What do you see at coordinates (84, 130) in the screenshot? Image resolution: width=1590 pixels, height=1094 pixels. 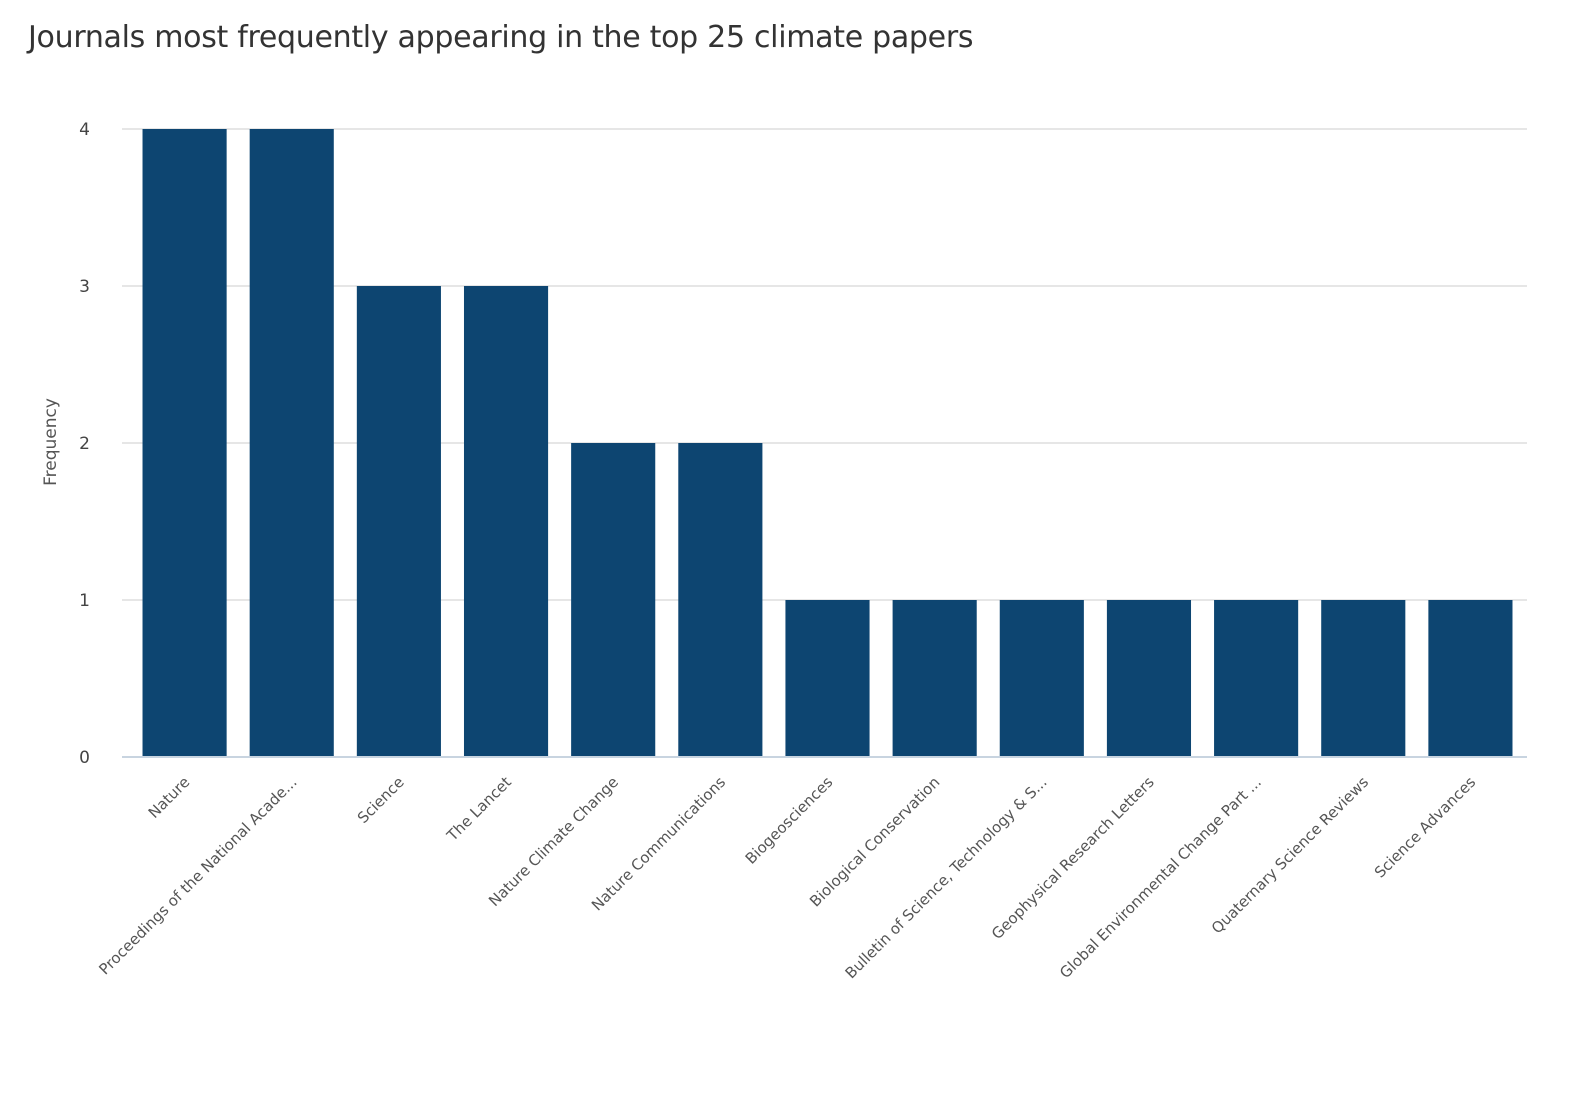 I see `y-tick-label: 4` at bounding box center [84, 130].